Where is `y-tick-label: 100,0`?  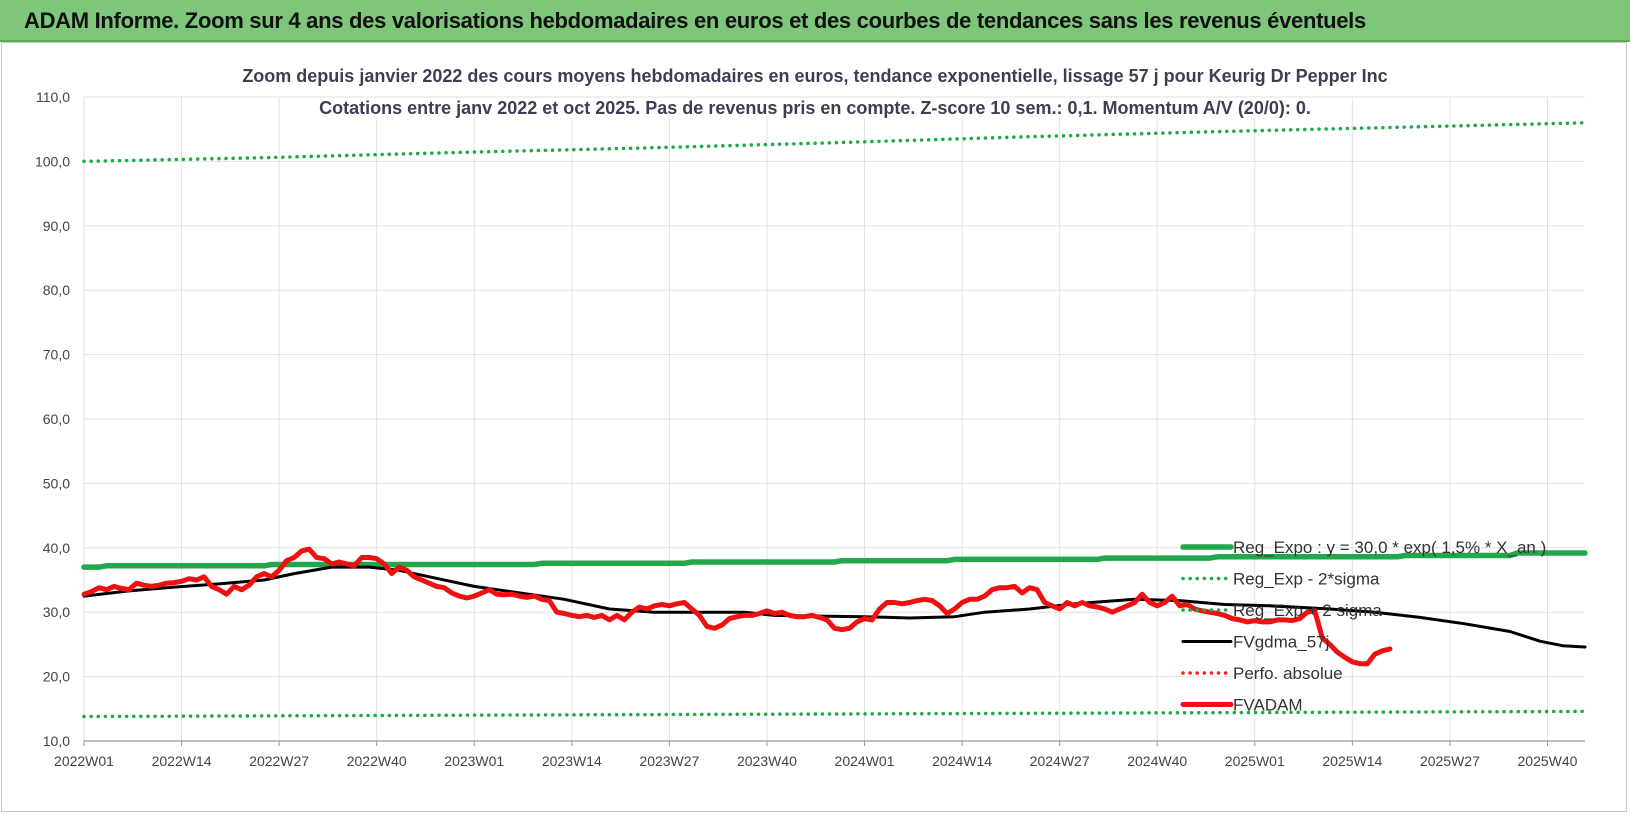 y-tick-label: 100,0 is located at coordinates (52, 161).